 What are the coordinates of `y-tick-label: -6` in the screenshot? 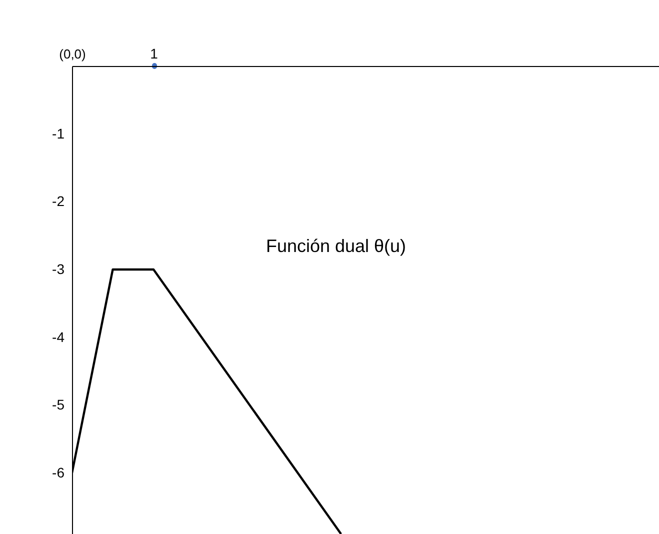 It's located at (58, 472).